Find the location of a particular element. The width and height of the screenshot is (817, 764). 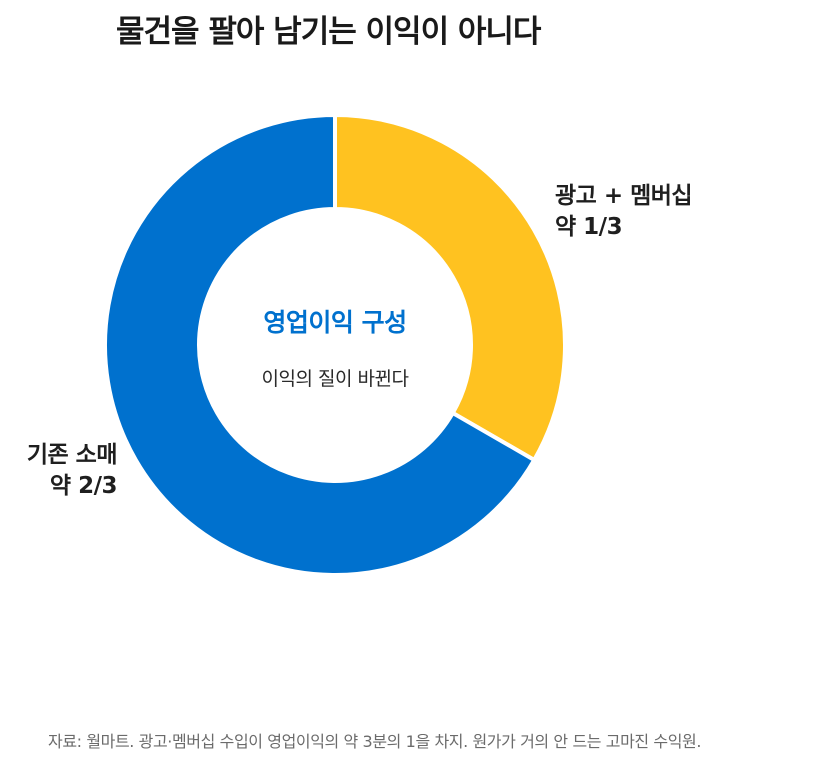

chart-title: 물건을 팔아 남기는 이익이 아니다 is located at coordinates (328, 32).